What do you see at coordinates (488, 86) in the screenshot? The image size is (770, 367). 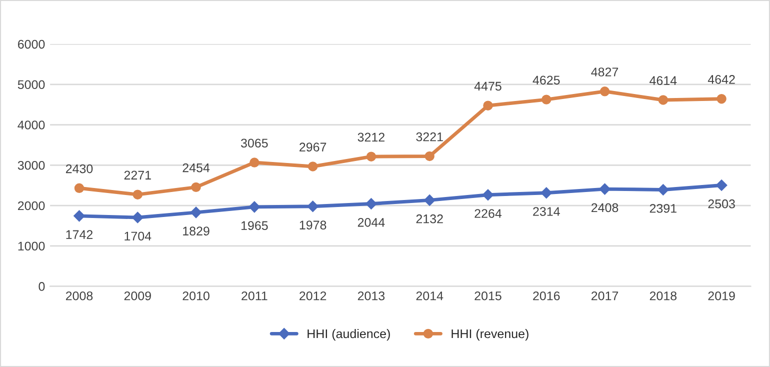 I see `data-label: 4475` at bounding box center [488, 86].